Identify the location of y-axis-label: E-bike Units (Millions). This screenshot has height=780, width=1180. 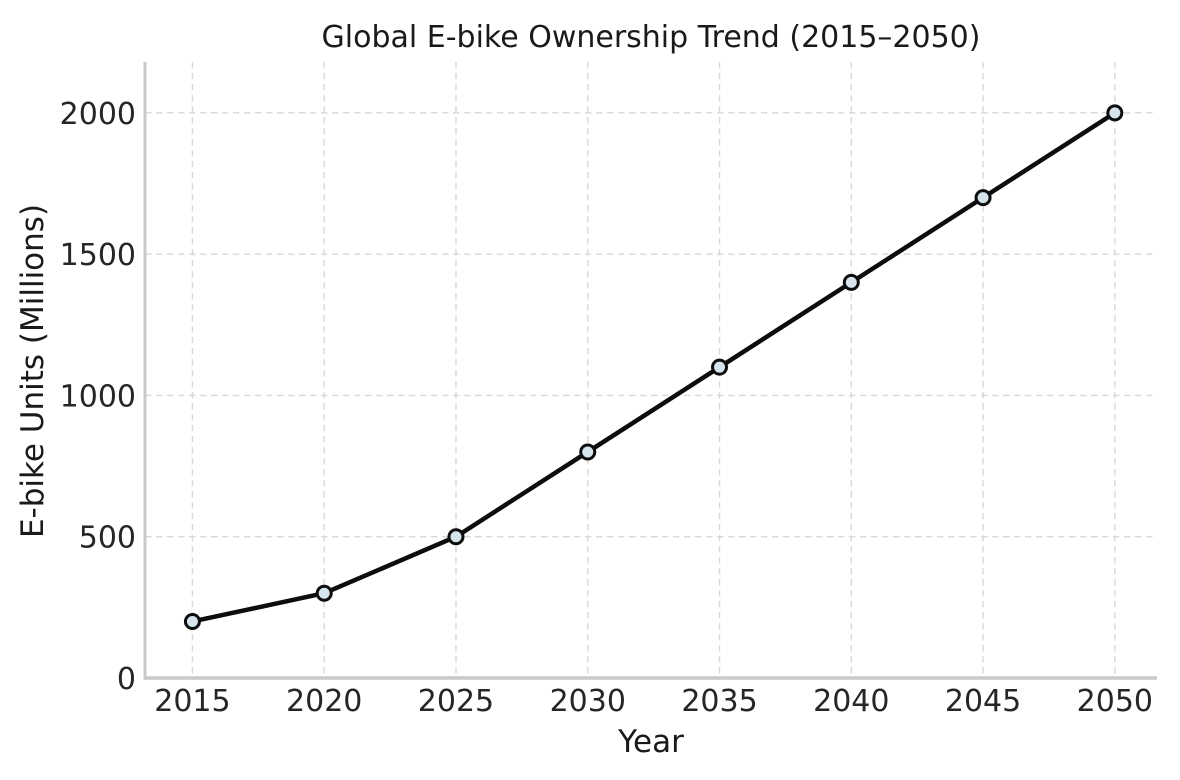
(33, 371).